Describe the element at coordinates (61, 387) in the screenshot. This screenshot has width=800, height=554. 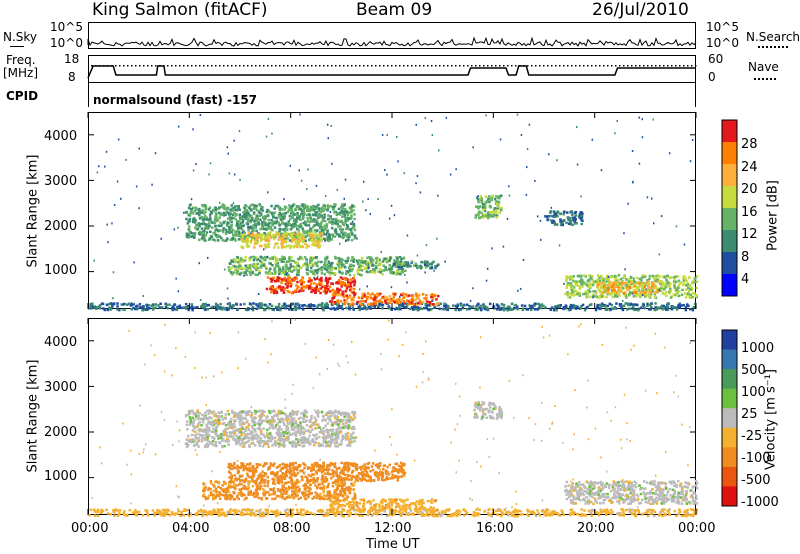
I see `velocity-ytick-3000: 3000` at that location.